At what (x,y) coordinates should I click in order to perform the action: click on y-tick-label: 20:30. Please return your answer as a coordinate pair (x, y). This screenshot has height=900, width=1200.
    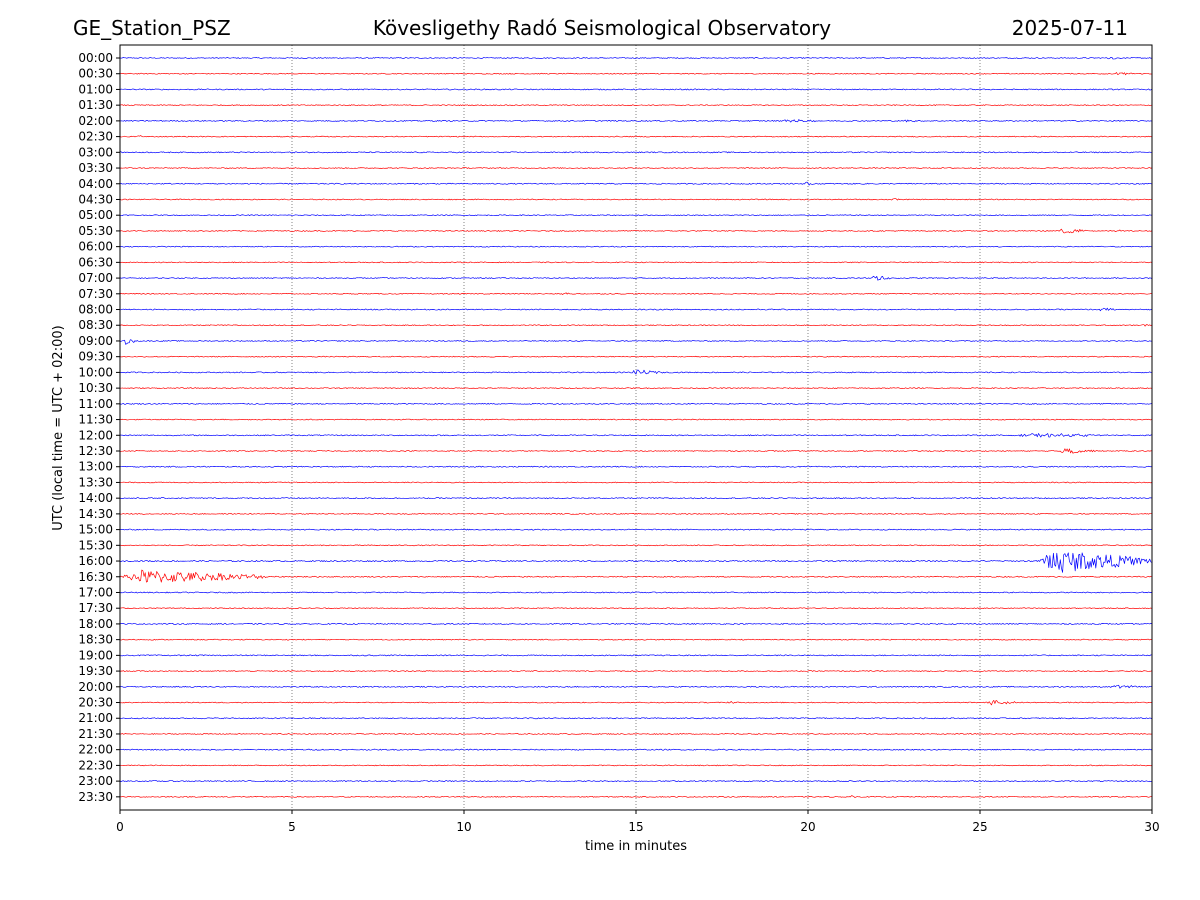
    Looking at the image, I should click on (95, 703).